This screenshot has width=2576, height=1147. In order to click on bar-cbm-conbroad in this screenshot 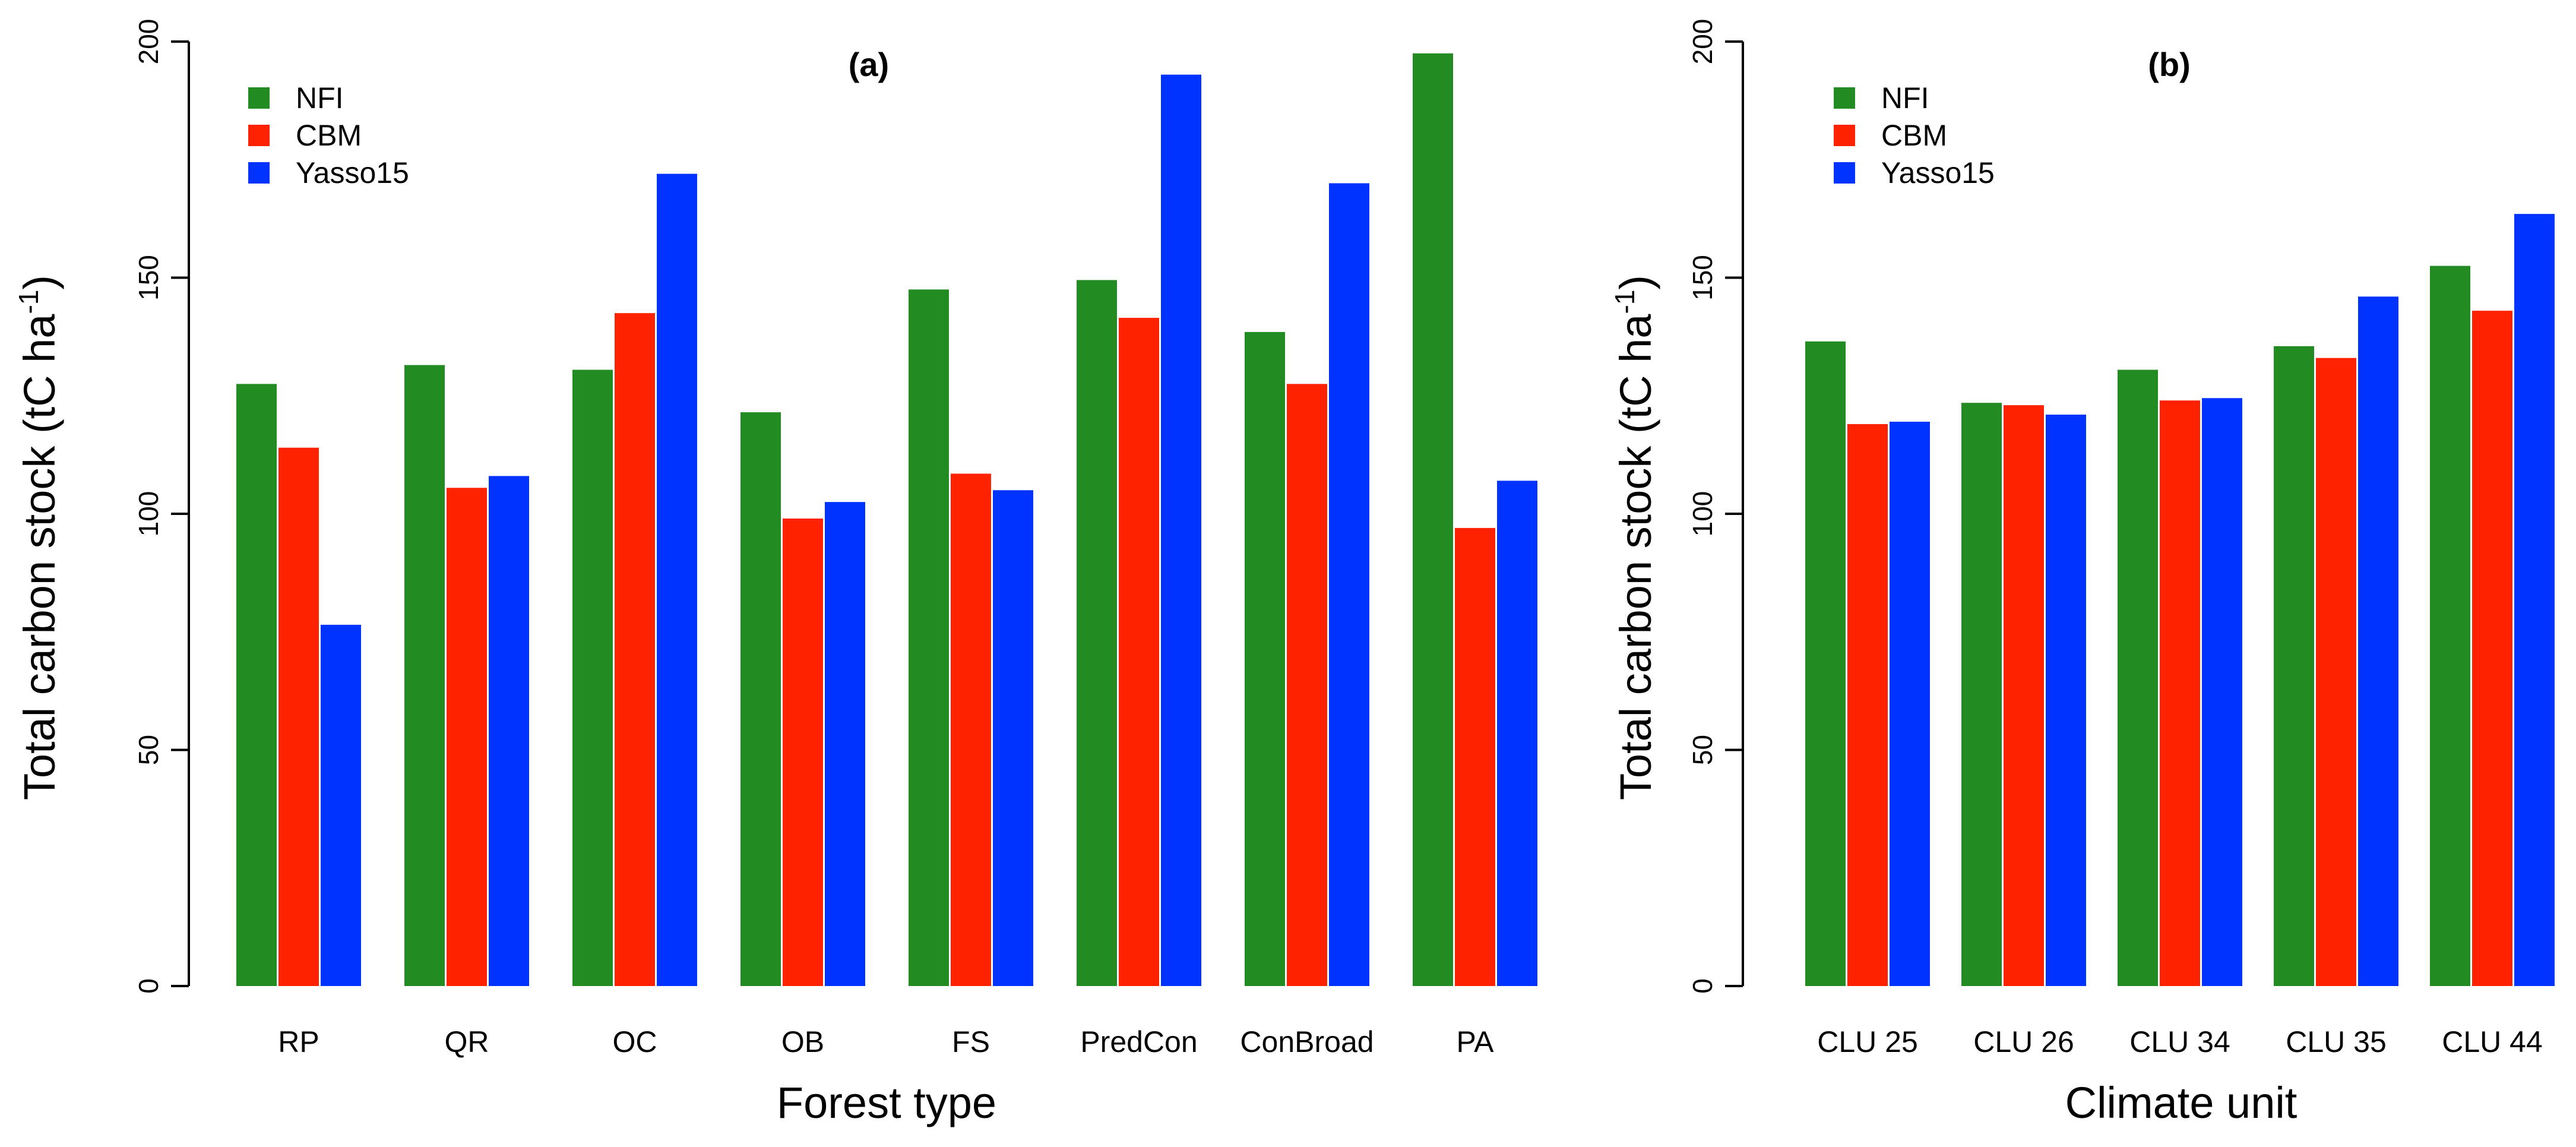, I will do `click(1307, 685)`.